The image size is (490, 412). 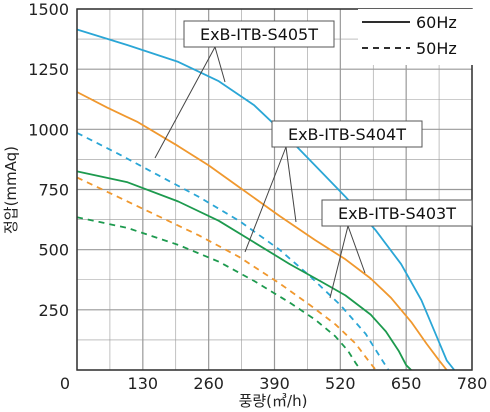 What do you see at coordinates (436, 22) in the screenshot?
I see `legend-label-60hz: 60Hz` at bounding box center [436, 22].